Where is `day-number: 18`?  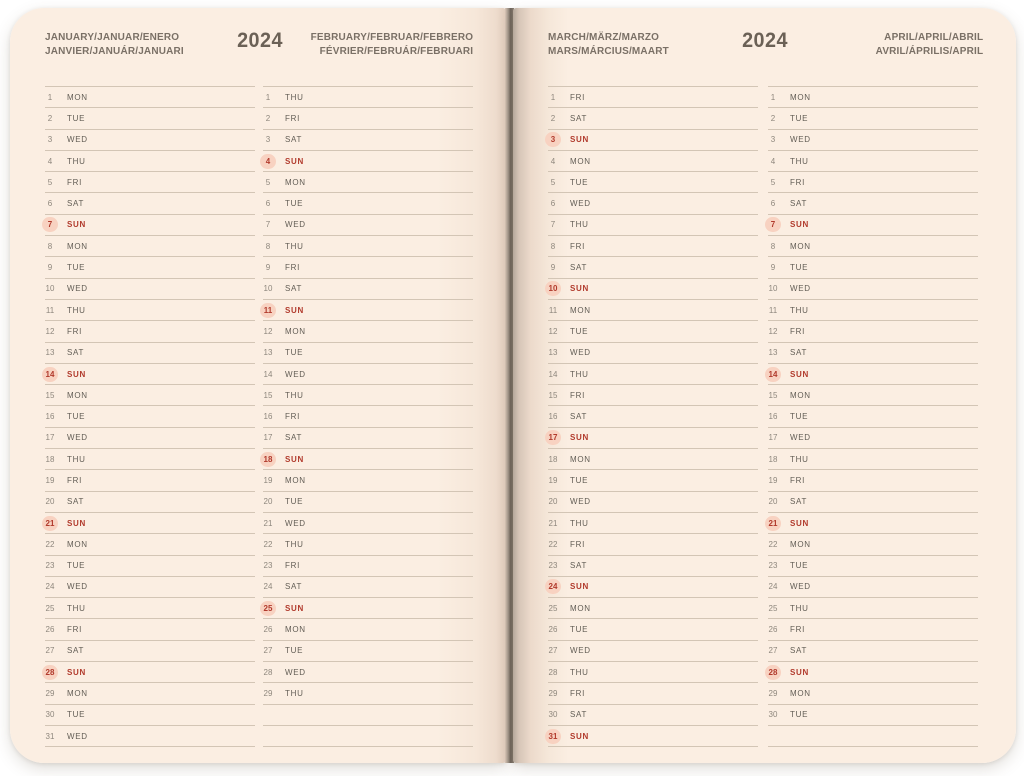
day-number: 18 is located at coordinates (268, 459).